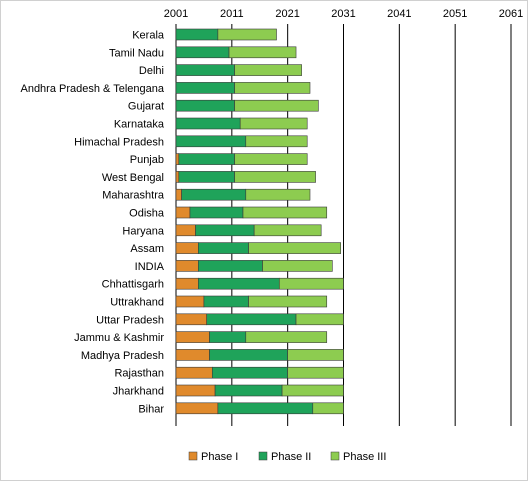 This screenshot has height=487, width=529. What do you see at coordinates (146, 107) in the screenshot?
I see `category-label: Gujarat` at bounding box center [146, 107].